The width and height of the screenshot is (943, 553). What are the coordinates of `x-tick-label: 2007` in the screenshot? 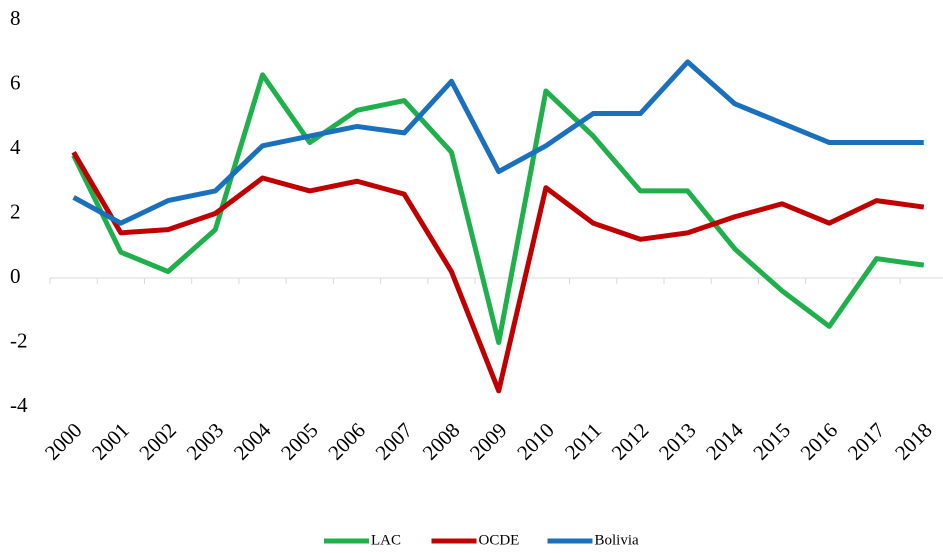 It's located at (394, 441).